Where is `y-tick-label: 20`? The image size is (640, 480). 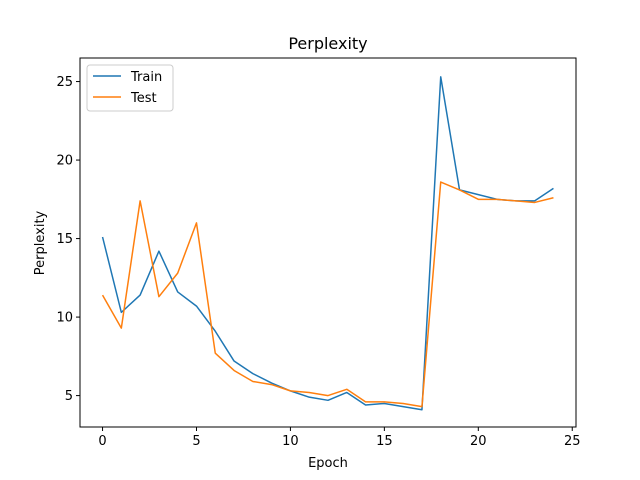 y-tick-label: 20 is located at coordinates (64, 161).